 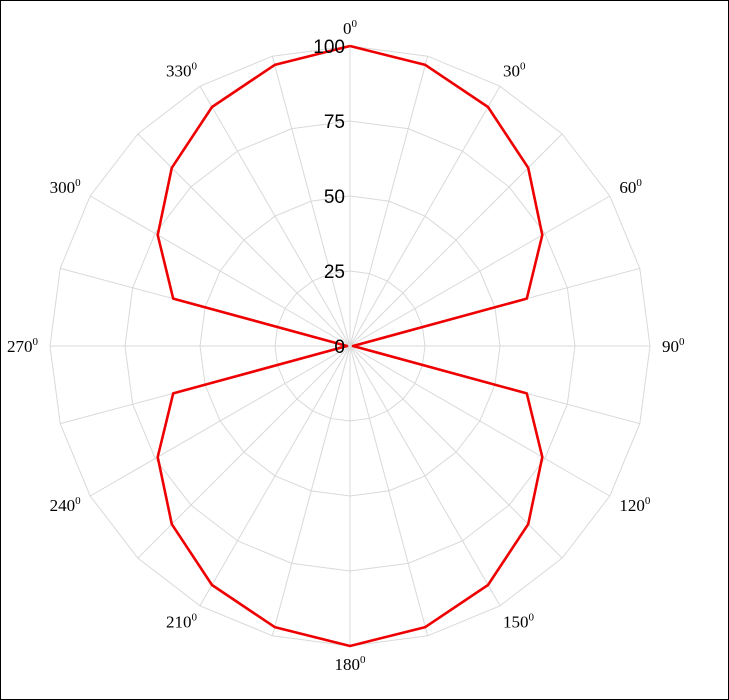 I want to click on angle-tick-label: 900, so click(x=673, y=346).